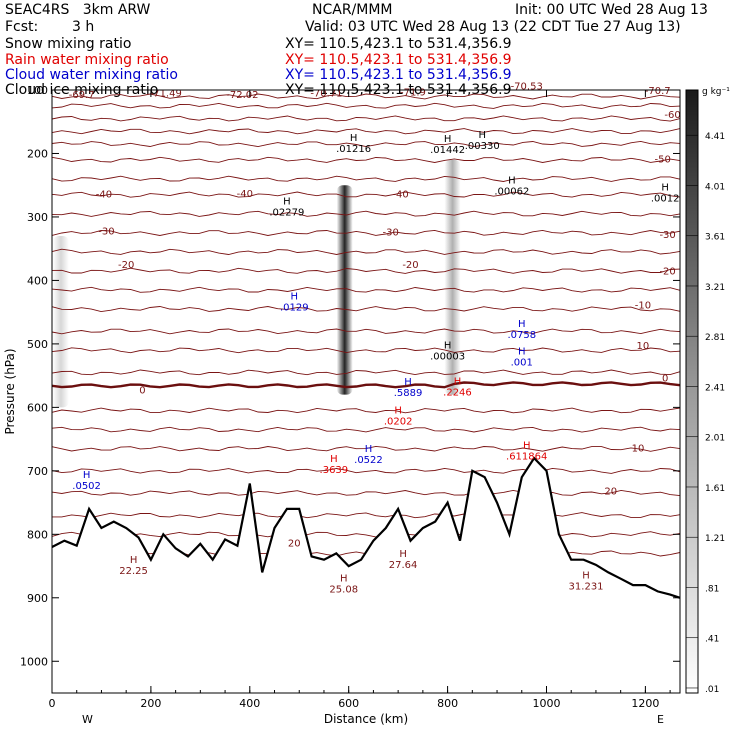 This screenshot has width=740, height=740. Describe the element at coordinates (638, 448) in the screenshot. I see `isotherm-label: 10` at that location.